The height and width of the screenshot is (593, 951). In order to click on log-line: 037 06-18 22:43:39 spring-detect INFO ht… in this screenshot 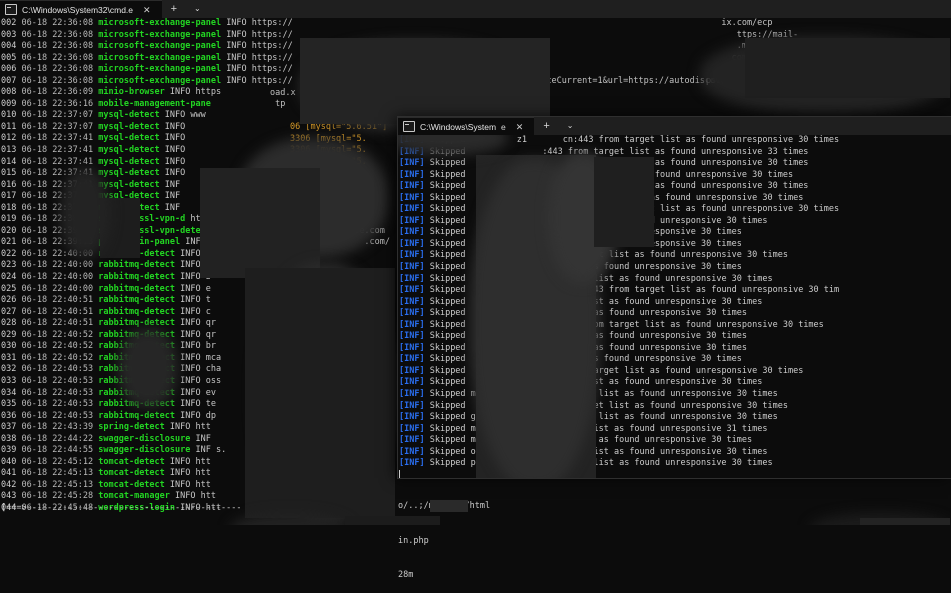, I will do `click(476, 428)`.